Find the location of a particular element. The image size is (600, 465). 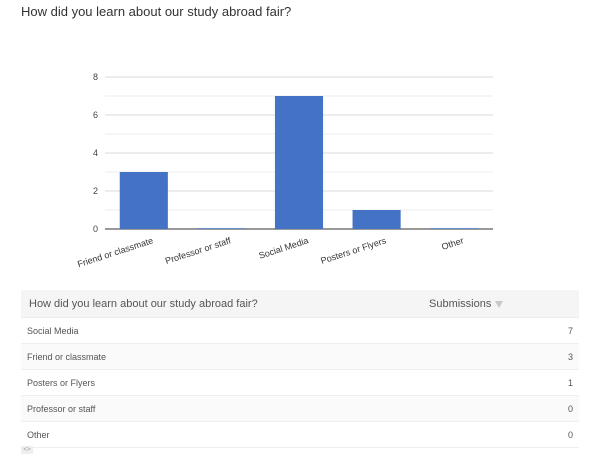

row-count: 1 is located at coordinates (570, 382).